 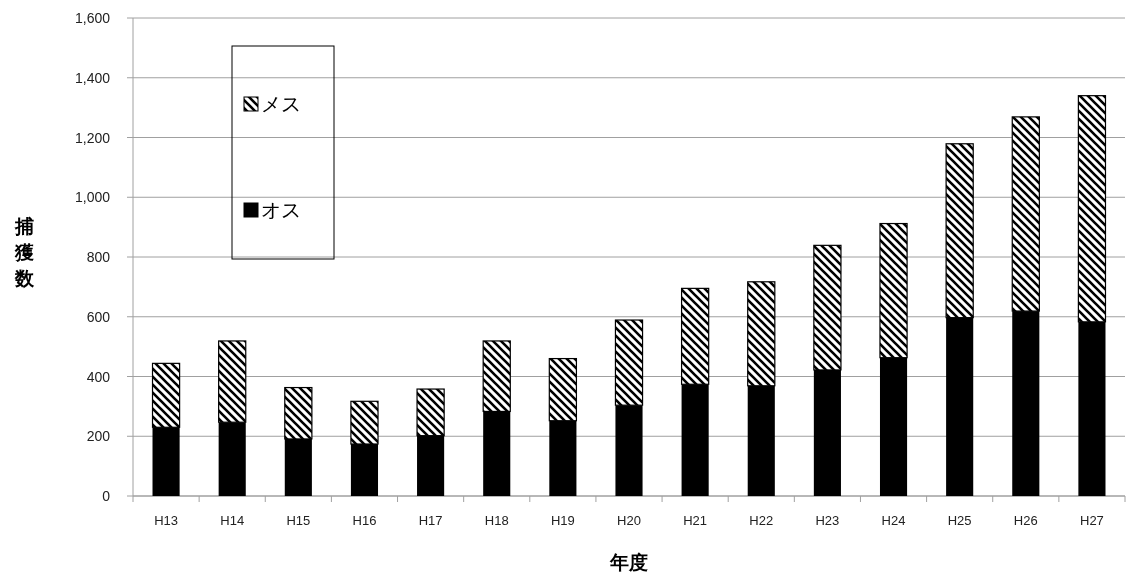 I want to click on y-tick-label: 1,400, so click(x=92, y=77).